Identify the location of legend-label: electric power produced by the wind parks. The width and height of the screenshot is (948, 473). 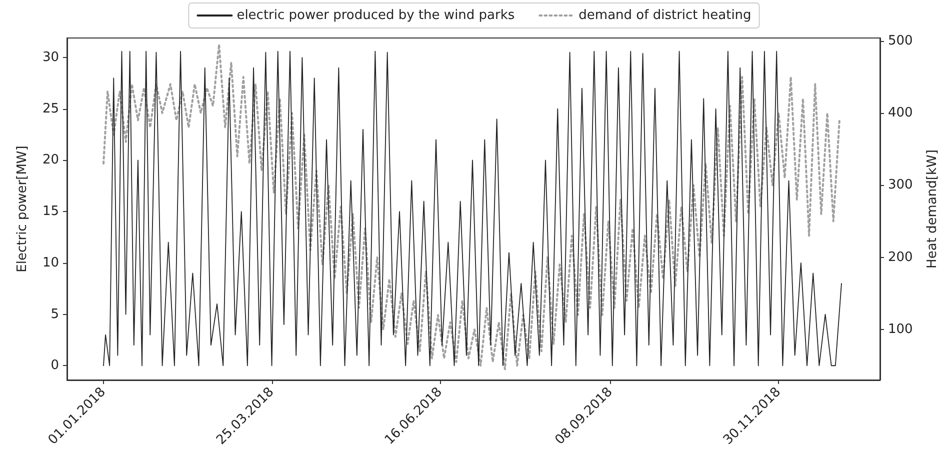
(375, 15).